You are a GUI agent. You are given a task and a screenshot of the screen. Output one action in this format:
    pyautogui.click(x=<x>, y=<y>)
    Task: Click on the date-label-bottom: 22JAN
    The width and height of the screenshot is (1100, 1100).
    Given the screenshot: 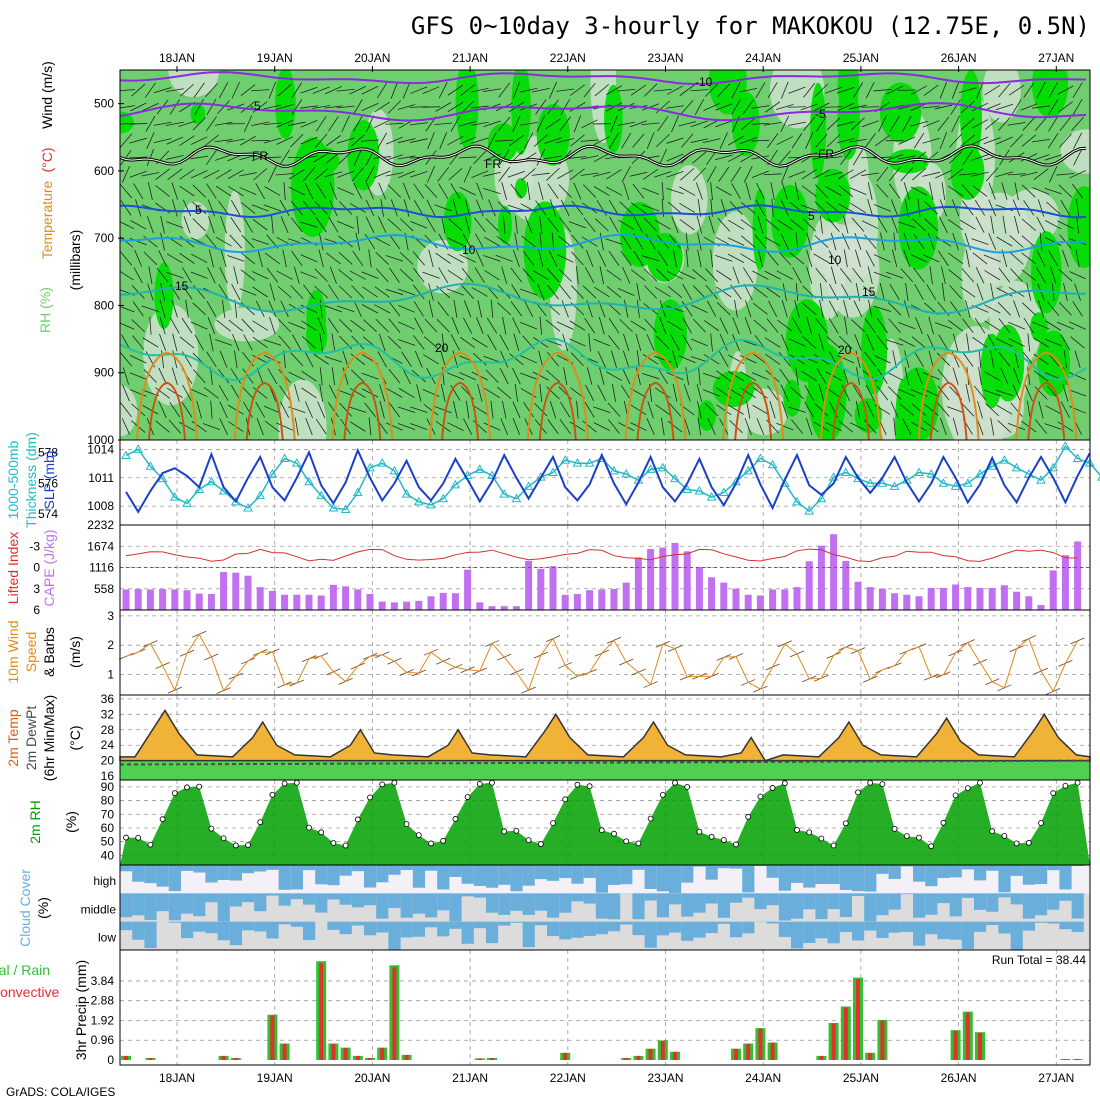 What is the action you would take?
    pyautogui.click(x=568, y=1078)
    